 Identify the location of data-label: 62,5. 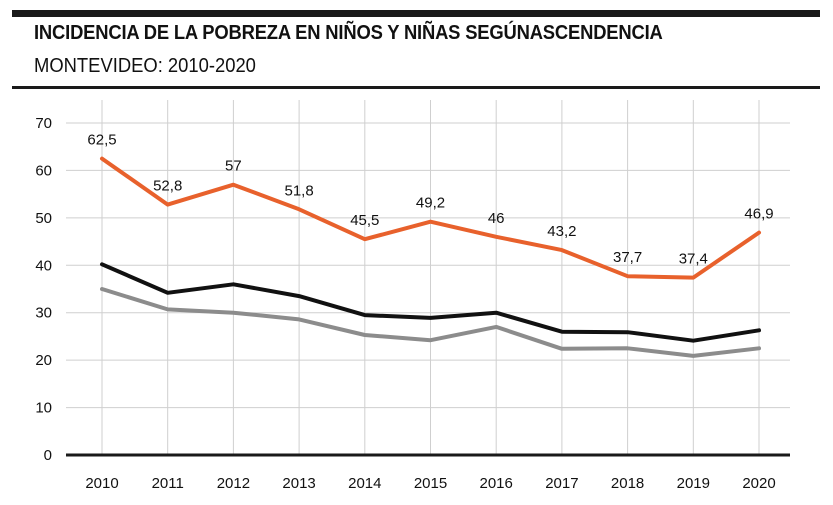
(101, 140).